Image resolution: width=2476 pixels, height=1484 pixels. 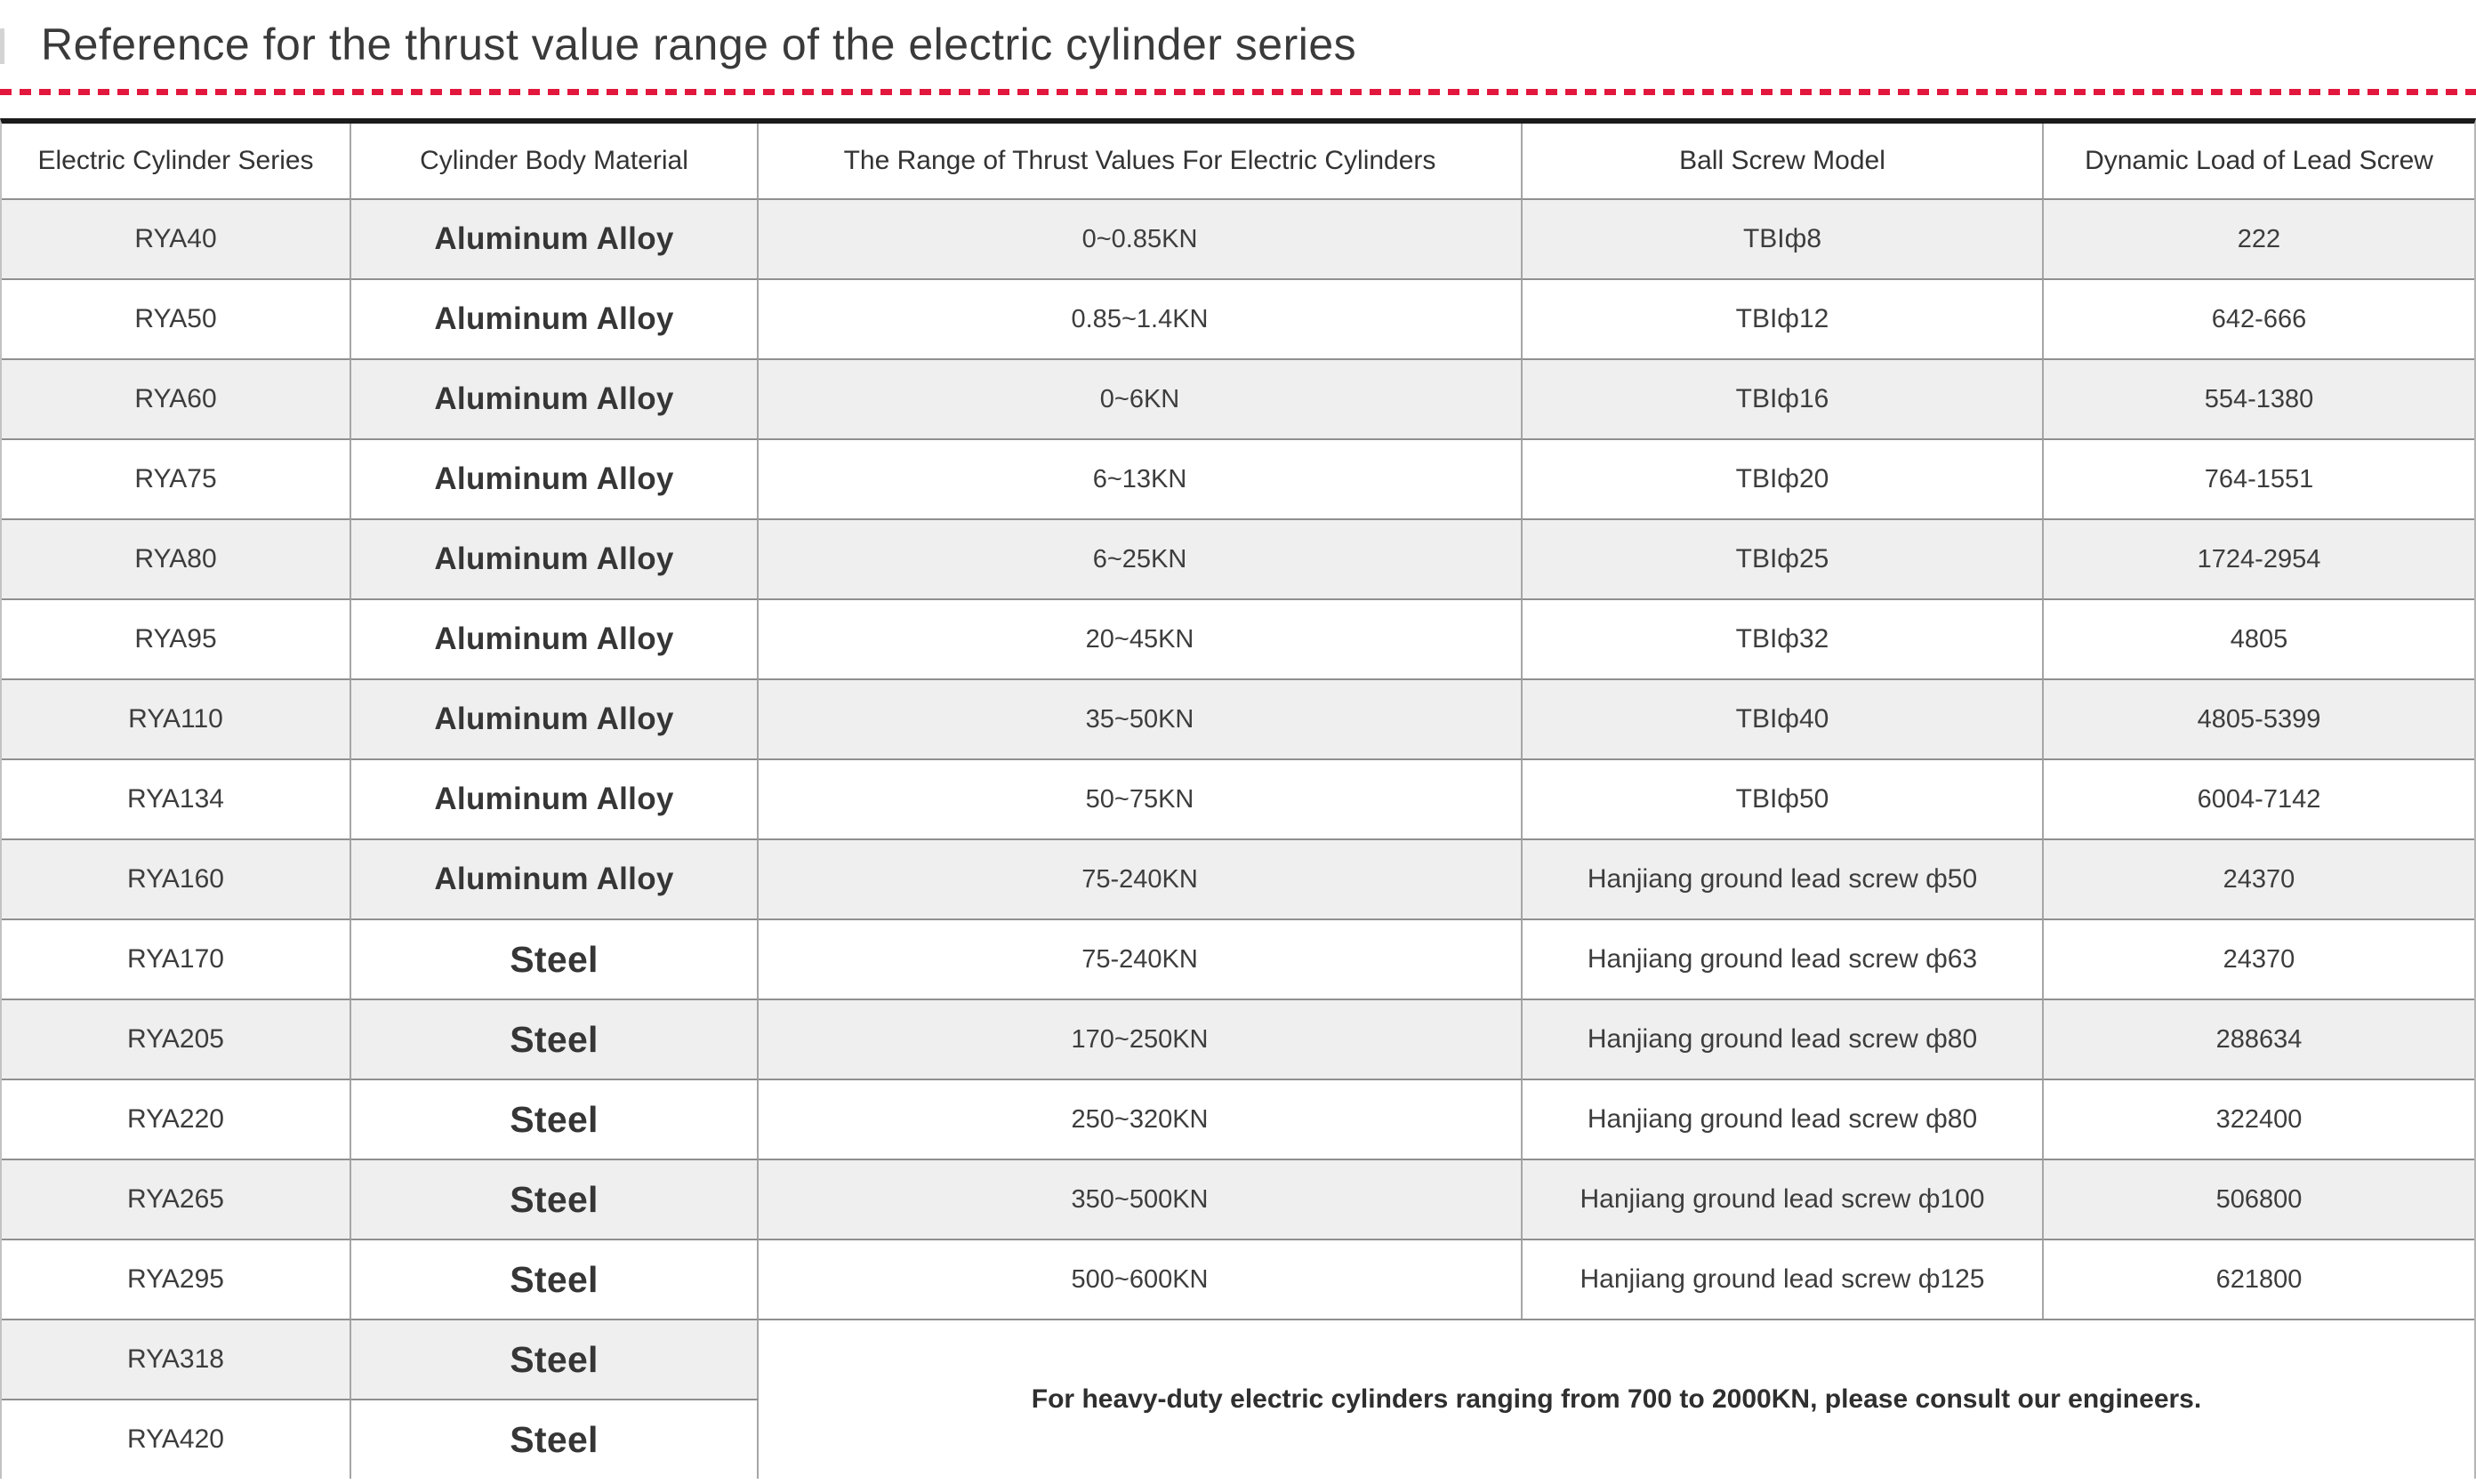 What do you see at coordinates (1783, 958) in the screenshot?
I see `row-9-ball_screw: Hanjiang ground lead screw ф63` at bounding box center [1783, 958].